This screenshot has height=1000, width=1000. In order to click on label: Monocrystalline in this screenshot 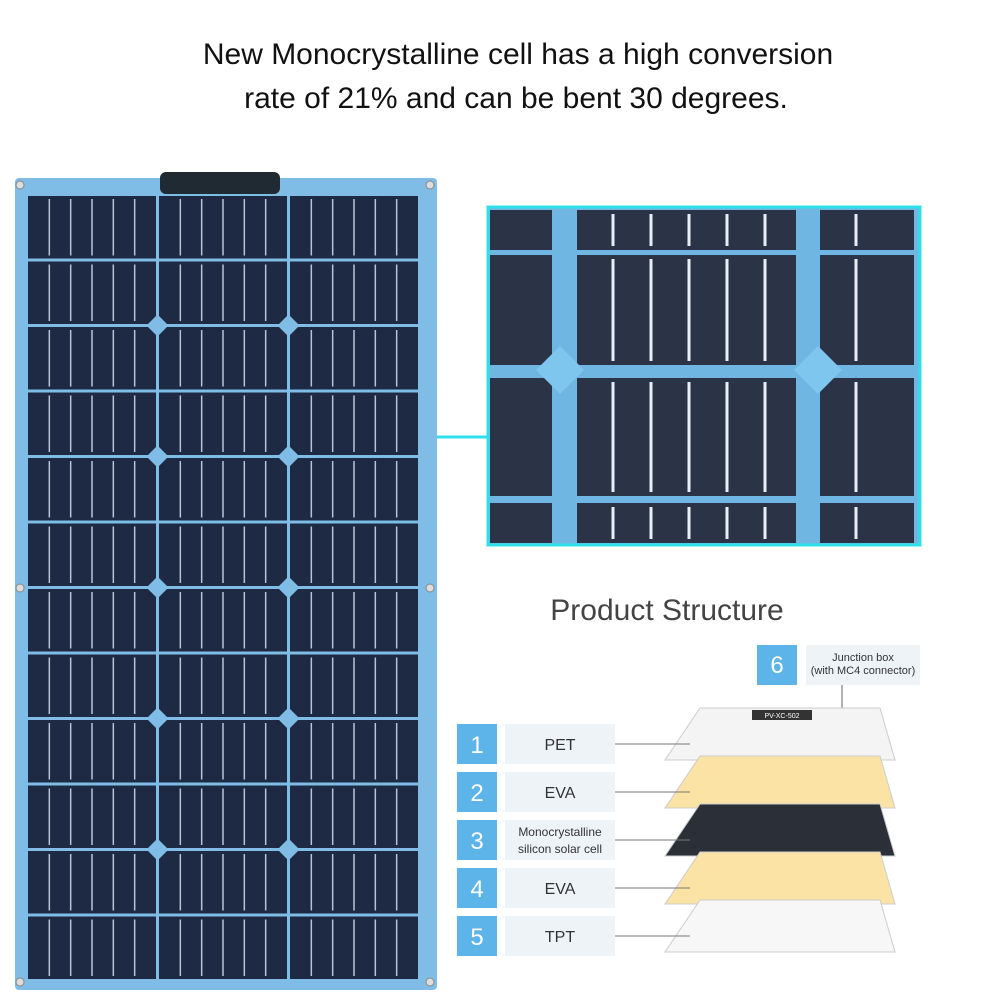, I will do `click(560, 832)`.